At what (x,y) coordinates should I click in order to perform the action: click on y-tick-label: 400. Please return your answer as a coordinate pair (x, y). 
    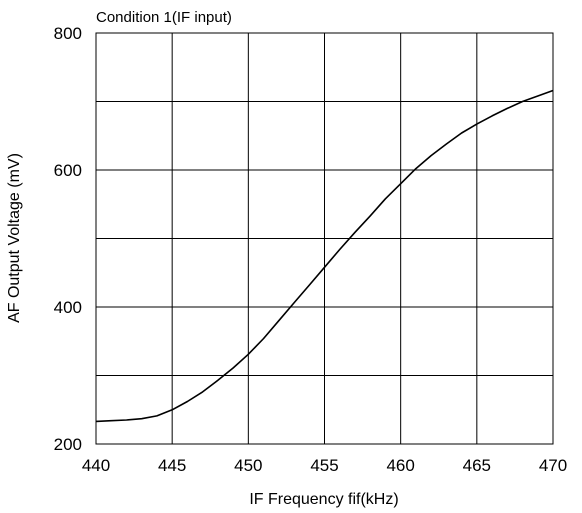
    Looking at the image, I should click on (68, 307).